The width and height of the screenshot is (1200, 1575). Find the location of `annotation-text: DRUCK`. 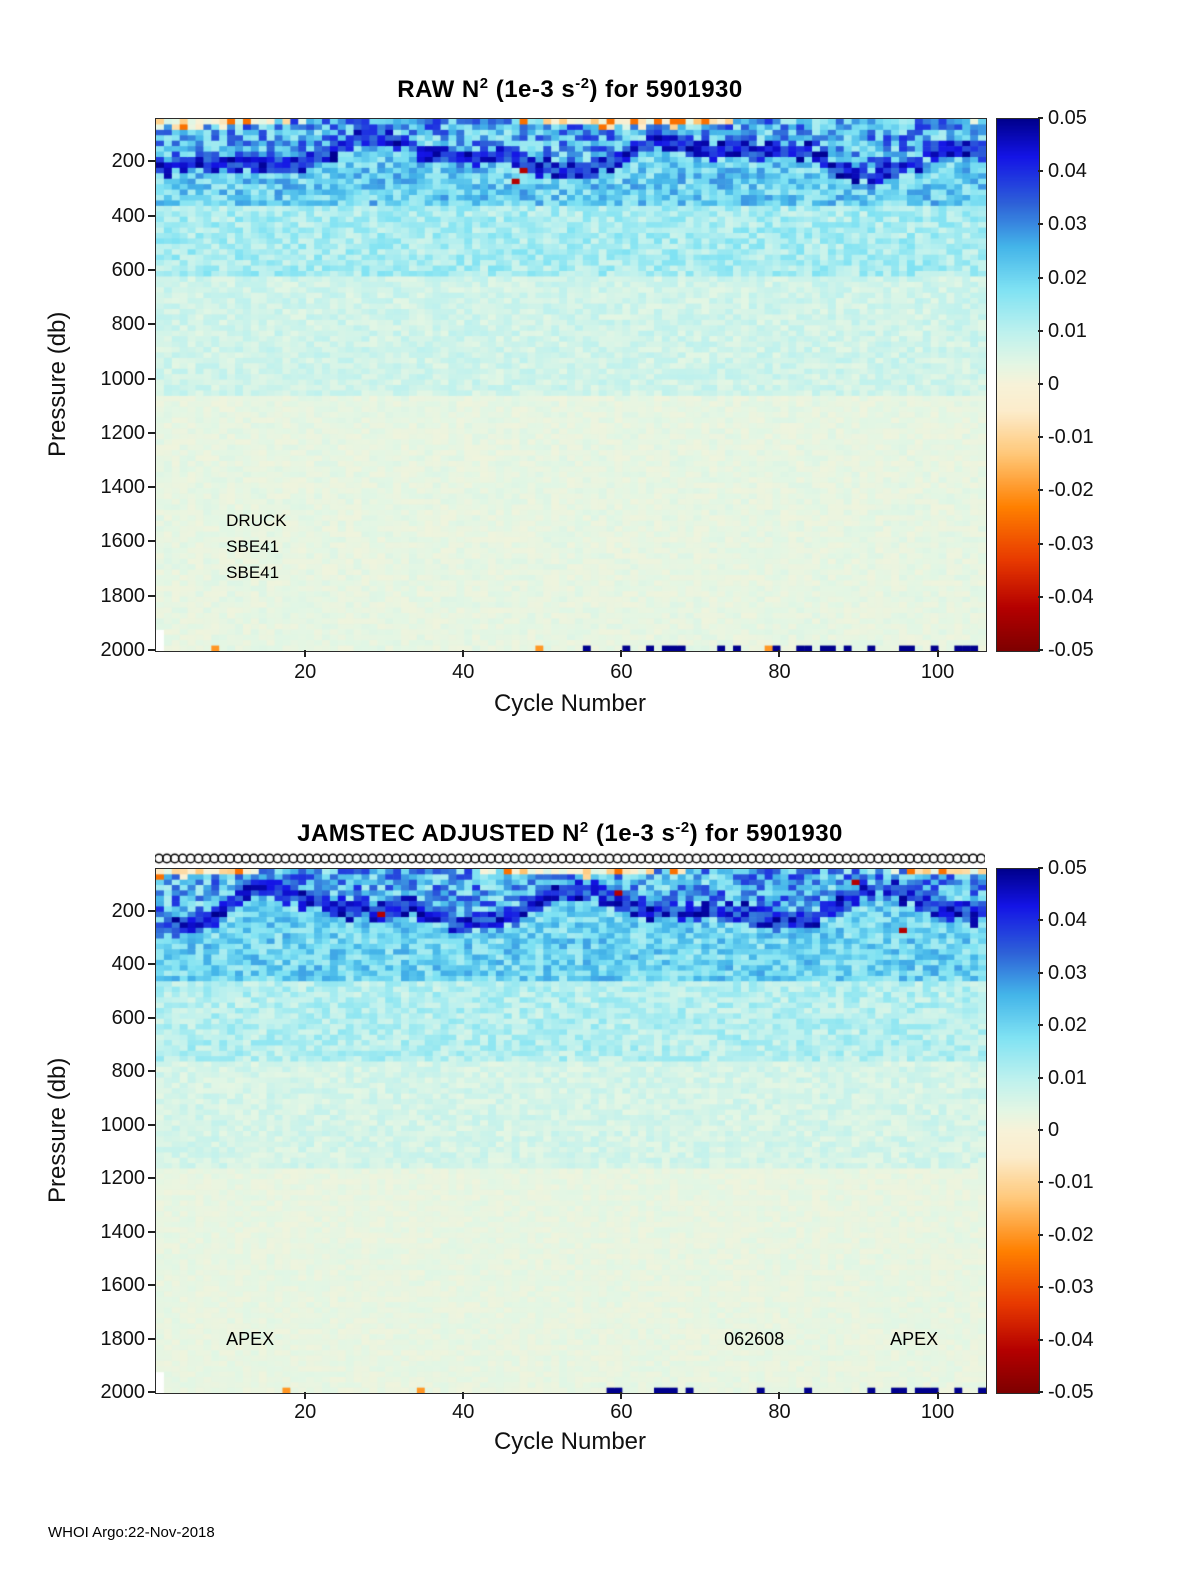

annotation-text: DRUCK is located at coordinates (256, 521).